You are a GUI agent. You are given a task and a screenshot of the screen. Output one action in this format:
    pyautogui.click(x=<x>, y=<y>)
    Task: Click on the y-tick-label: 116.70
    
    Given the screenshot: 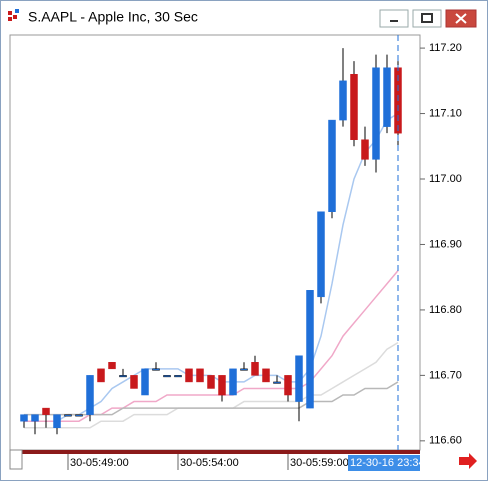 What is the action you would take?
    pyautogui.click(x=445, y=375)
    